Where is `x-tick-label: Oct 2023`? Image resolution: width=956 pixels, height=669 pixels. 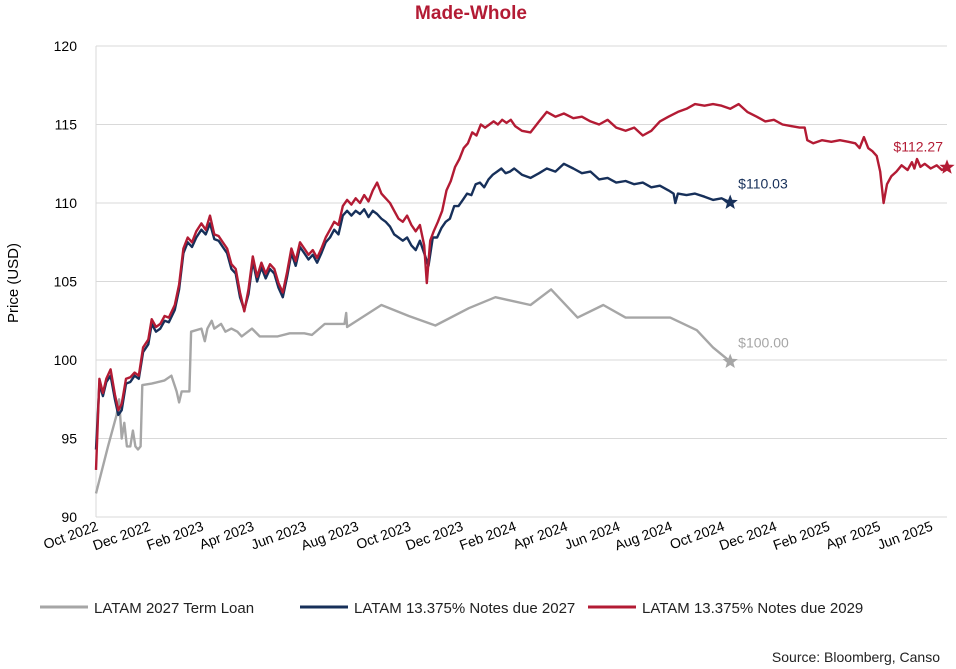 x-tick-label: Oct 2023 is located at coordinates (383, 535).